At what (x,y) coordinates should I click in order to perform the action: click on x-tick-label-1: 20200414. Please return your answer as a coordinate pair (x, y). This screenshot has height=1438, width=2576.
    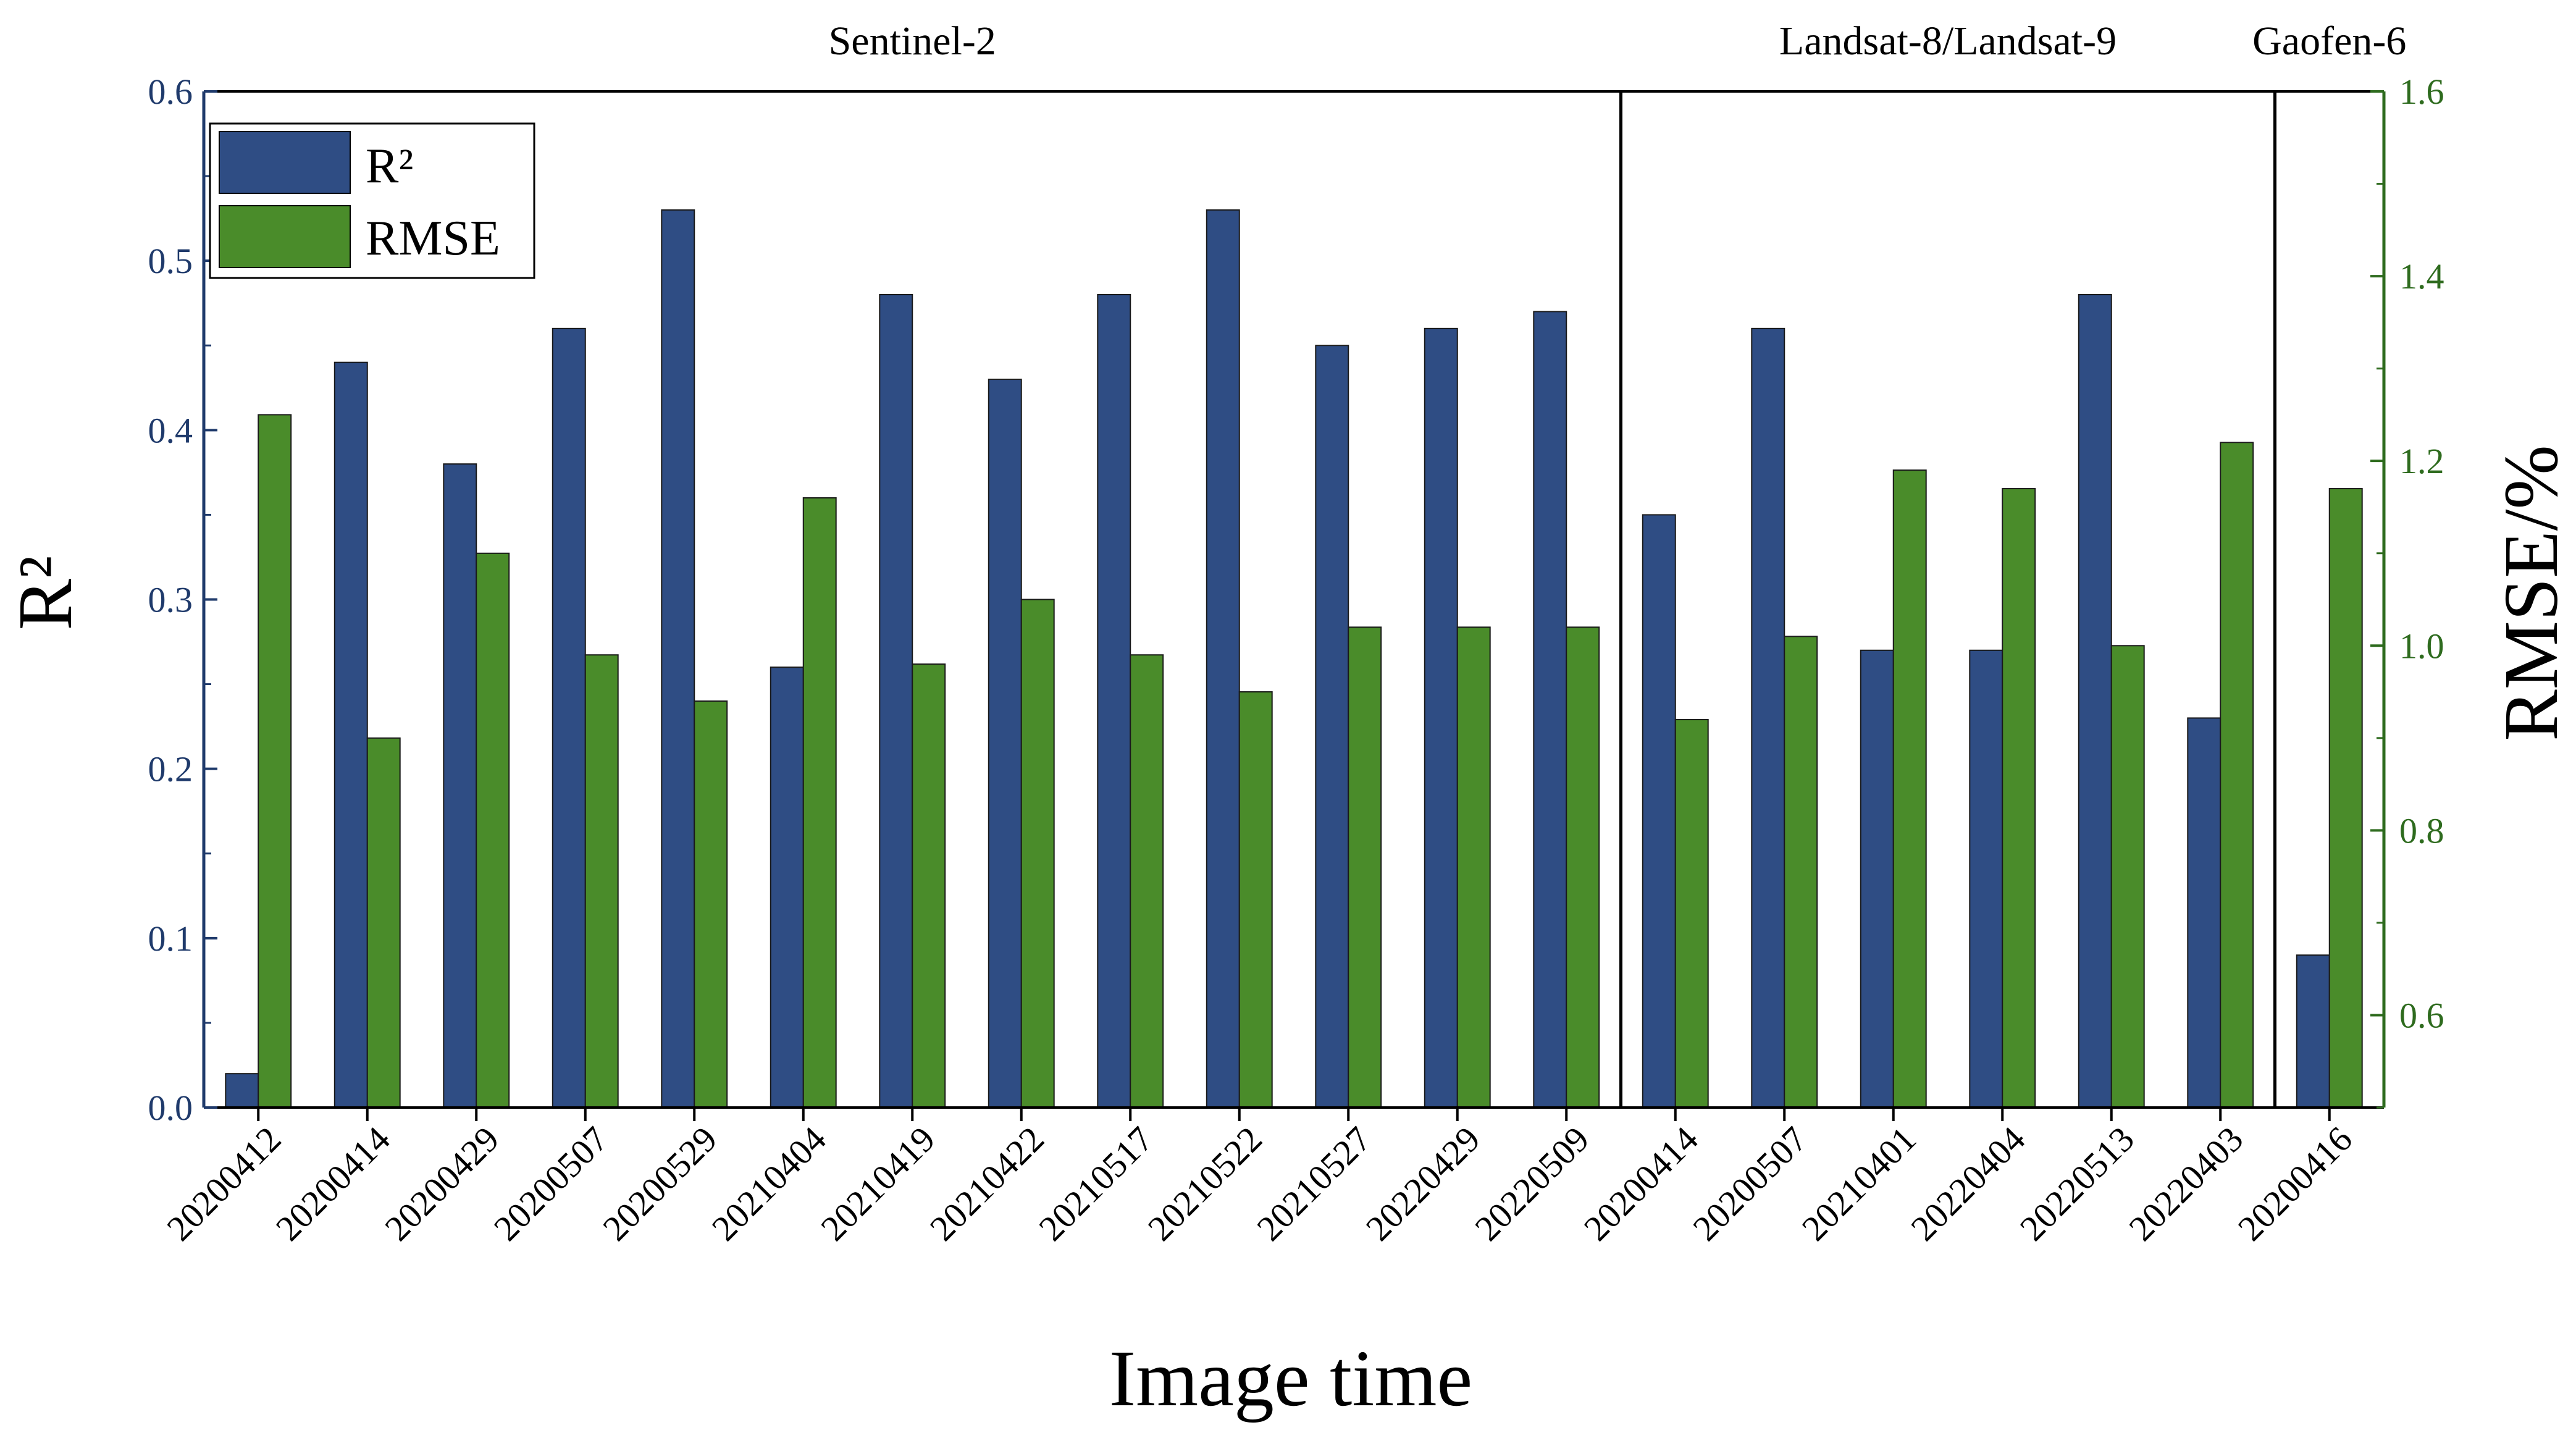
    Looking at the image, I should click on (333, 1183).